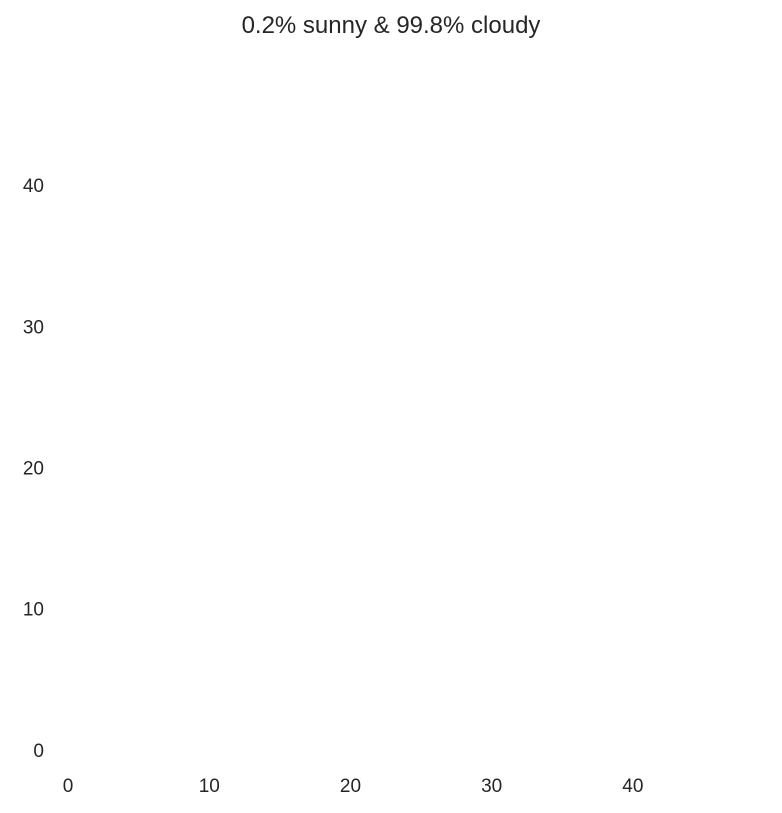 The image size is (782, 813). What do you see at coordinates (38, 751) in the screenshot?
I see `y-tick-label: 0` at bounding box center [38, 751].